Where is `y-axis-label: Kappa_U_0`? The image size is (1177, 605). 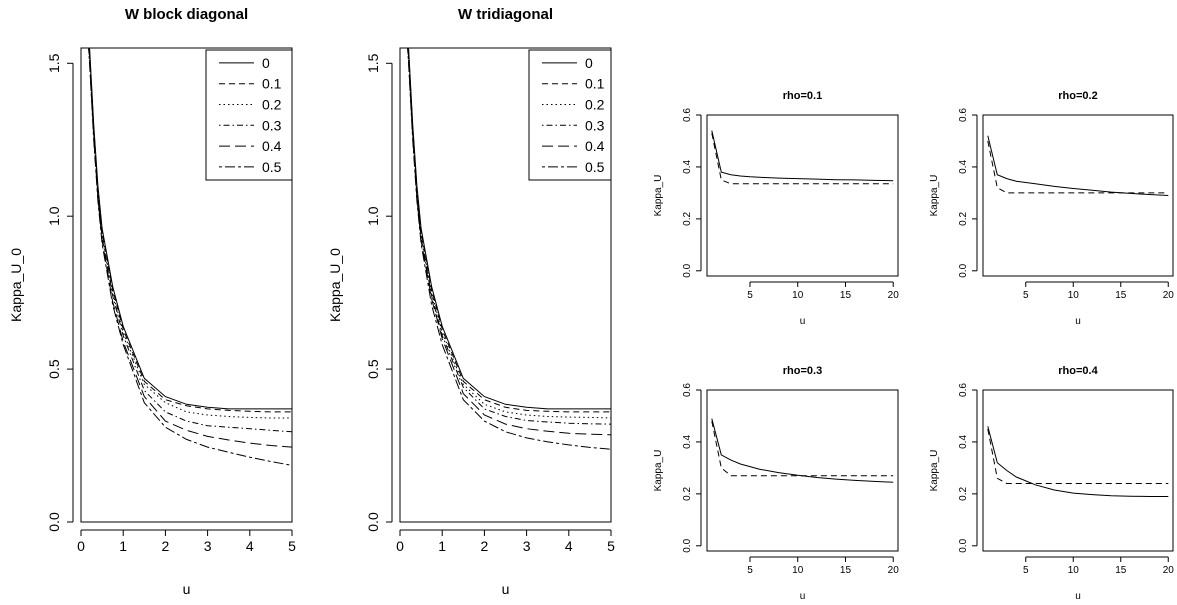
y-axis-label: Kappa_U_0 is located at coordinates (16, 285).